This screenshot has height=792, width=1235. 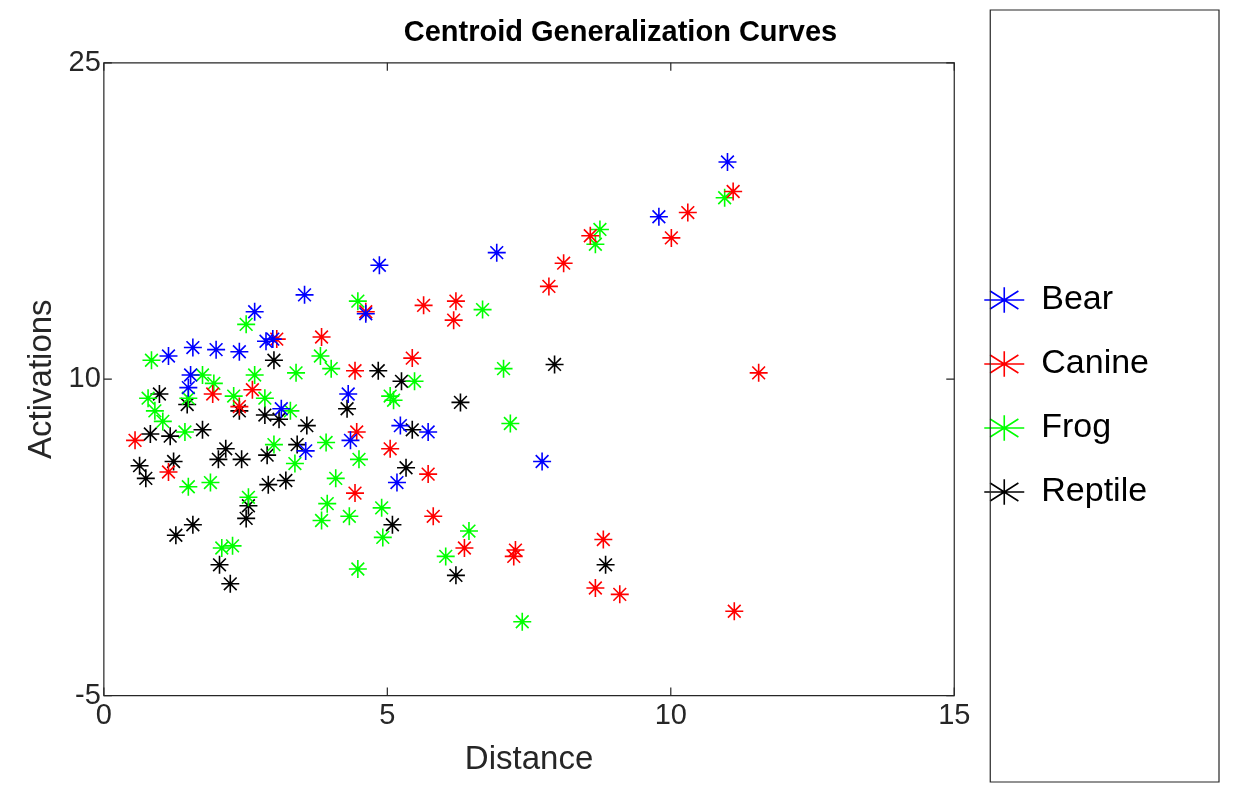 I want to click on legend-label: Canine, so click(x=1095, y=361).